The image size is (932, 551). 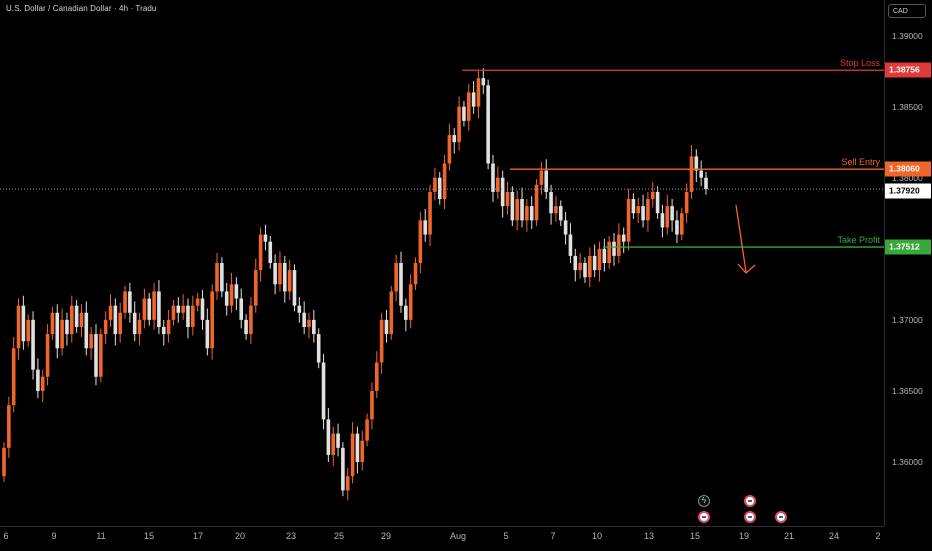 I want to click on currency-badge: CAD, so click(x=907, y=11).